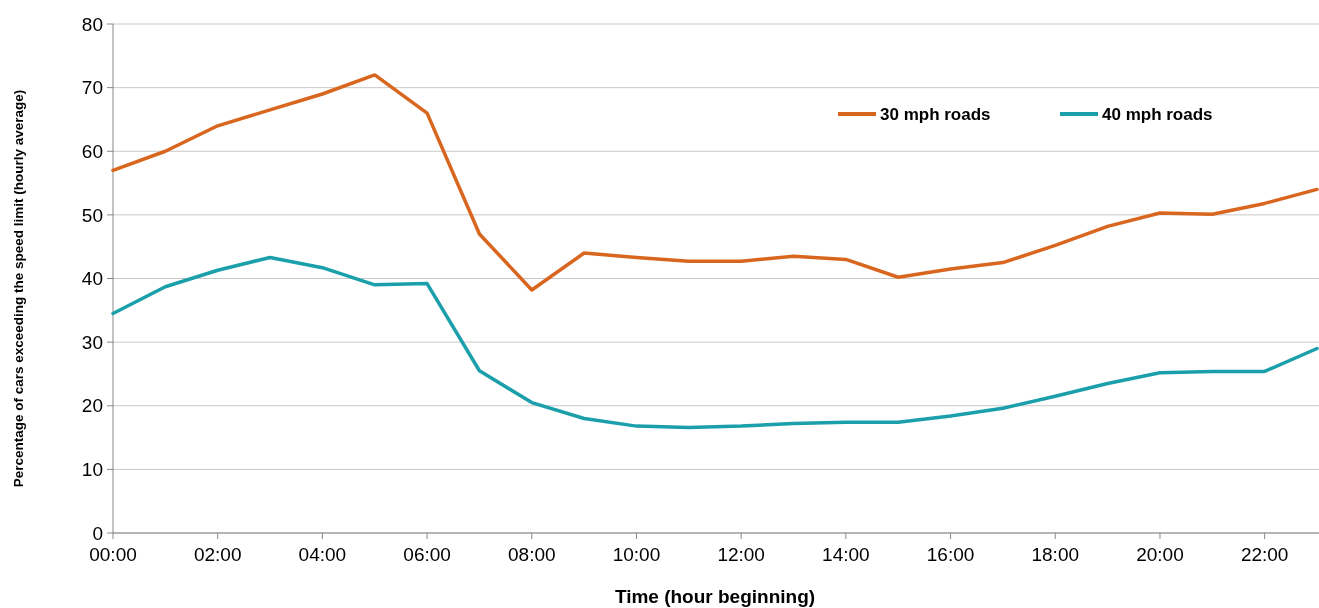 The image size is (1319, 608). What do you see at coordinates (935, 114) in the screenshot?
I see `legend-label: 30 mph roads` at bounding box center [935, 114].